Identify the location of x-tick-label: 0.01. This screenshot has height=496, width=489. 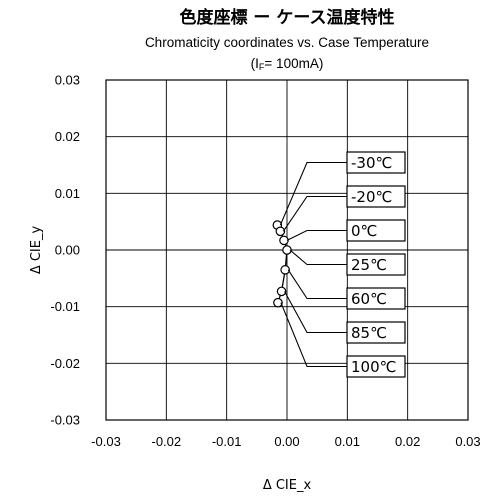
(347, 441).